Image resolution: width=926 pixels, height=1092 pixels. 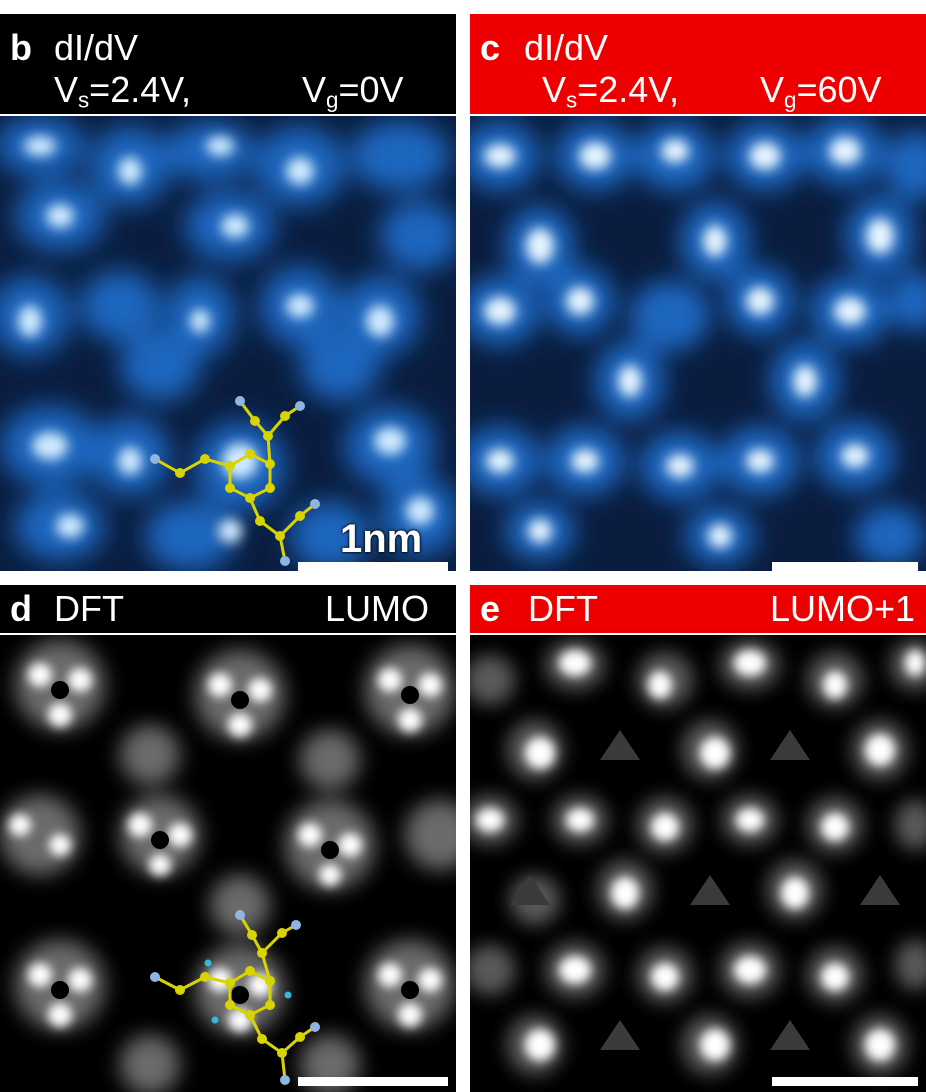 What do you see at coordinates (377, 608) in the screenshot?
I see `panel-d-orbital: LUMO` at bounding box center [377, 608].